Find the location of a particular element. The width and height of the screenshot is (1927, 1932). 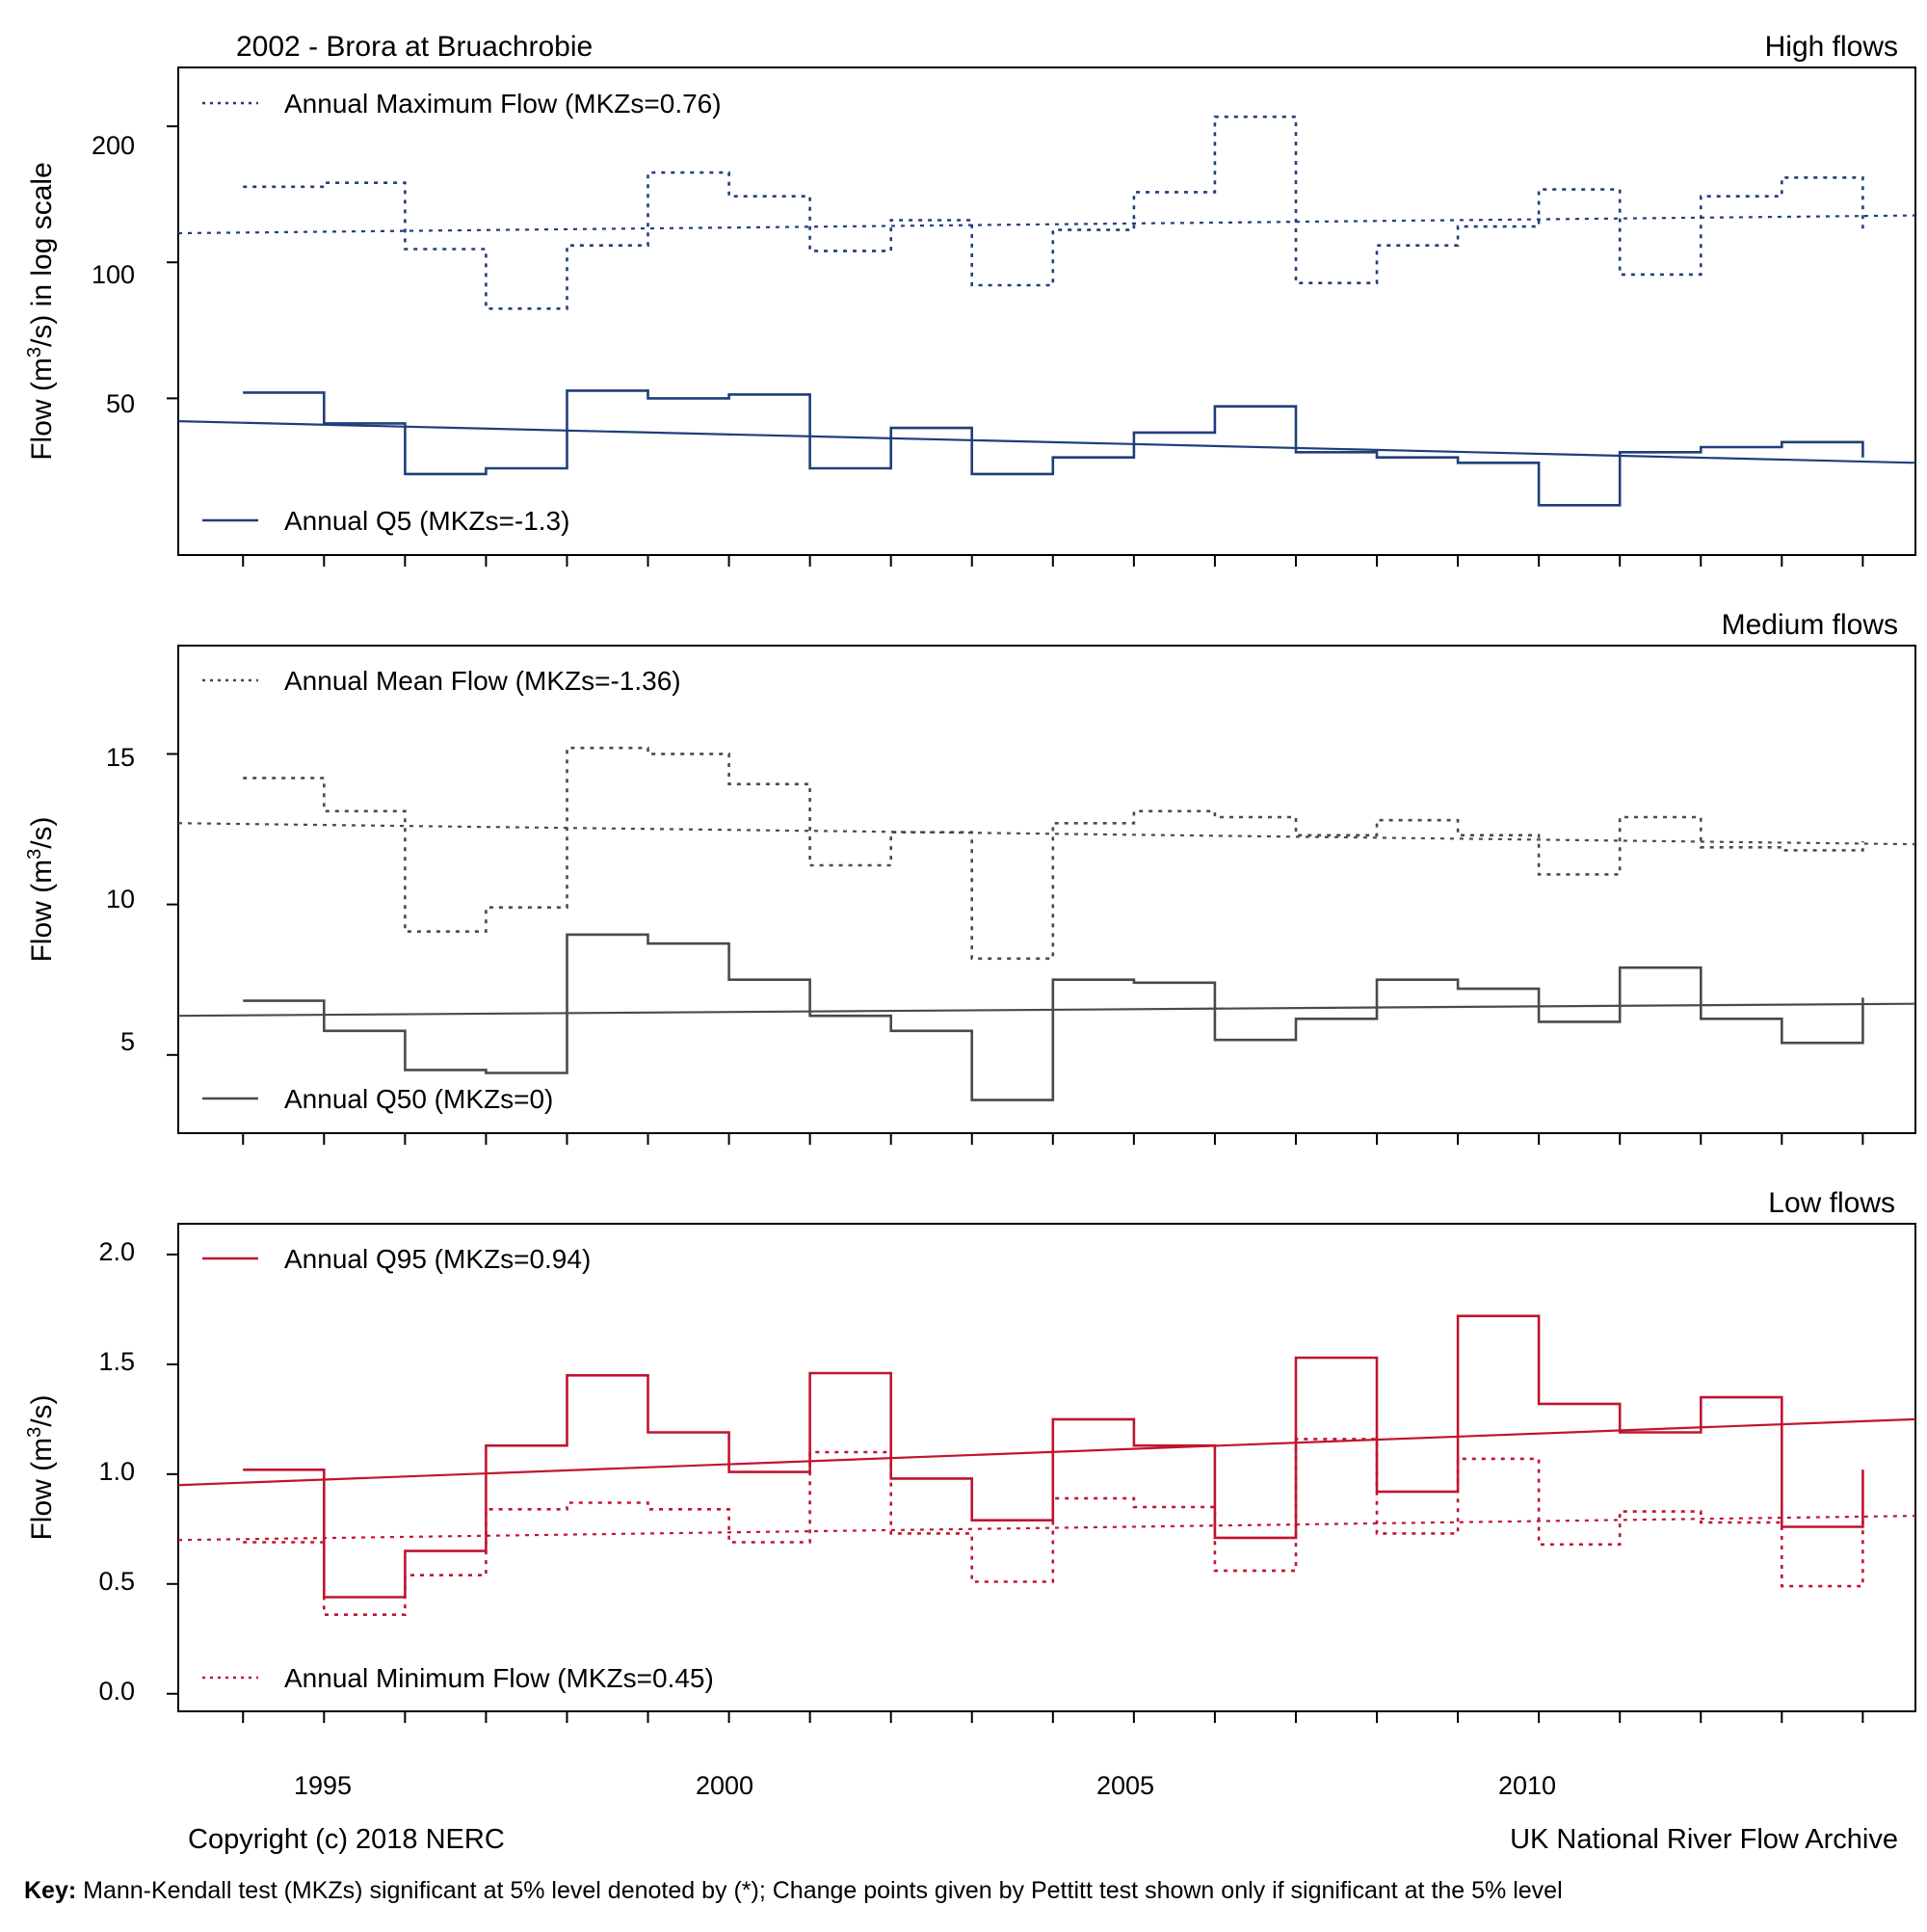

legend-label: Annual Q95 (MKZs=0.94) is located at coordinates (437, 1259).